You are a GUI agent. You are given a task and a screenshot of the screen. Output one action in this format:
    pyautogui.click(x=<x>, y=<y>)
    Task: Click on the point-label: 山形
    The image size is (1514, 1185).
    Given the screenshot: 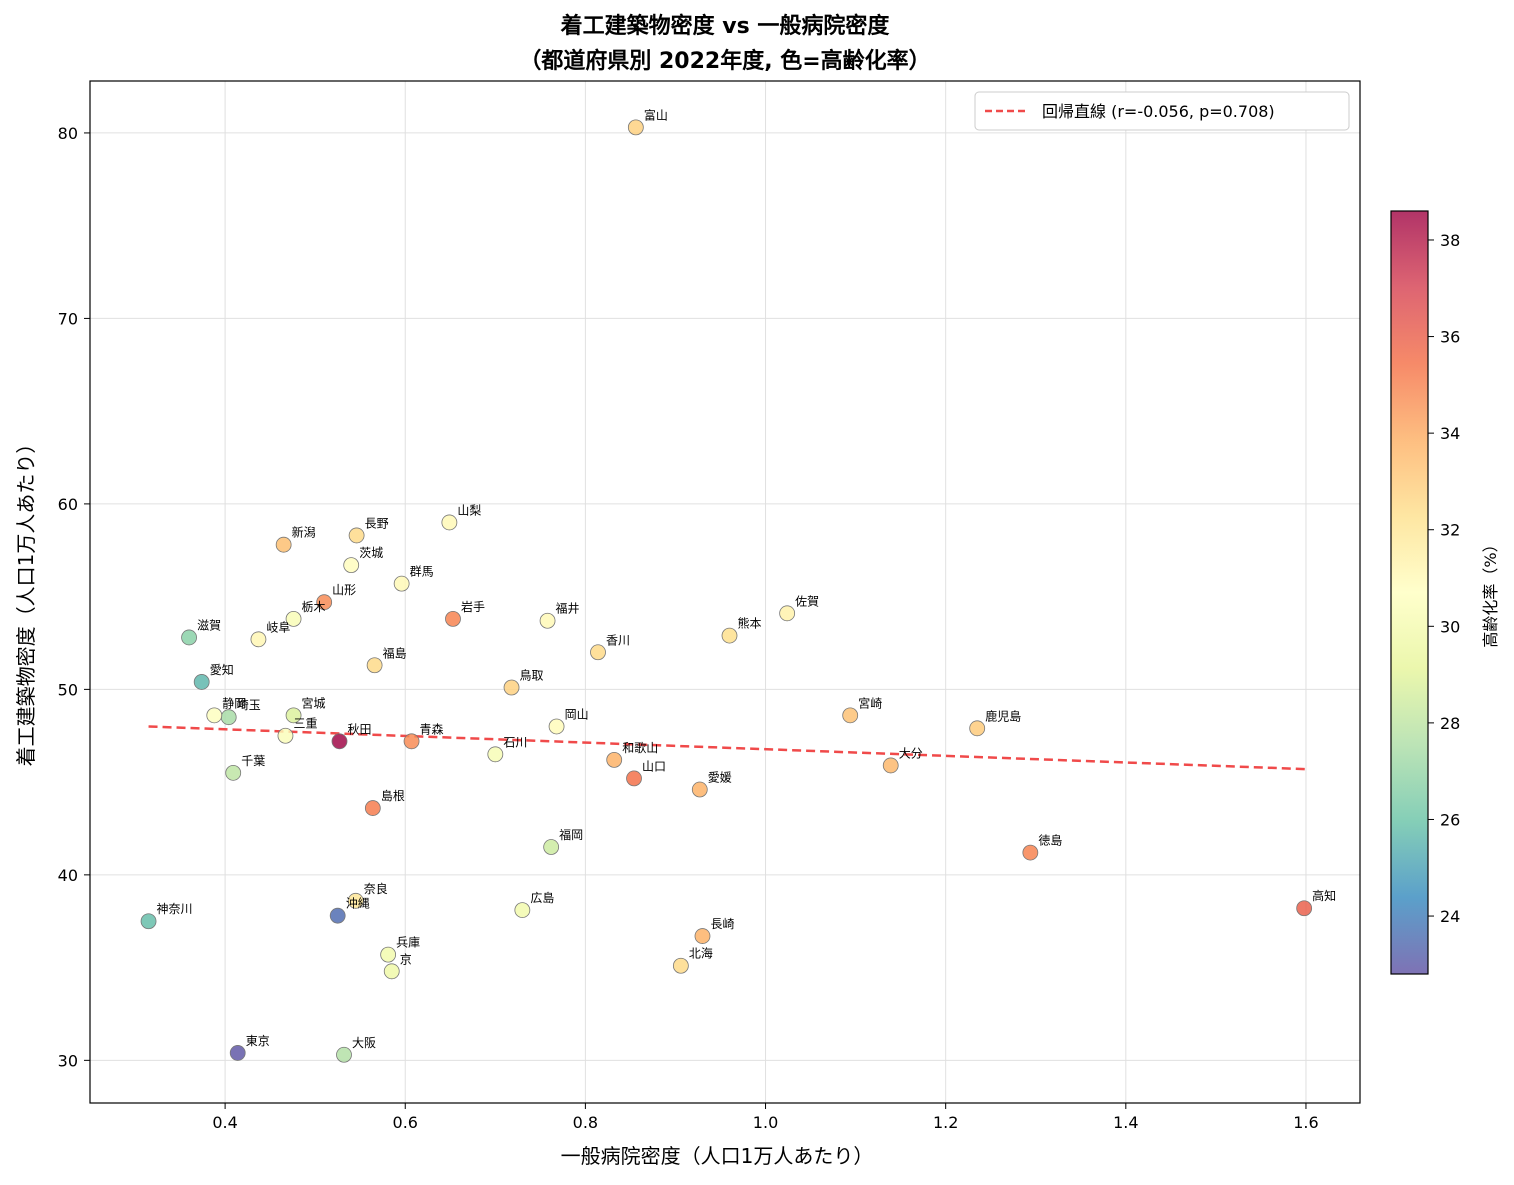 What is the action you would take?
    pyautogui.click(x=344, y=590)
    